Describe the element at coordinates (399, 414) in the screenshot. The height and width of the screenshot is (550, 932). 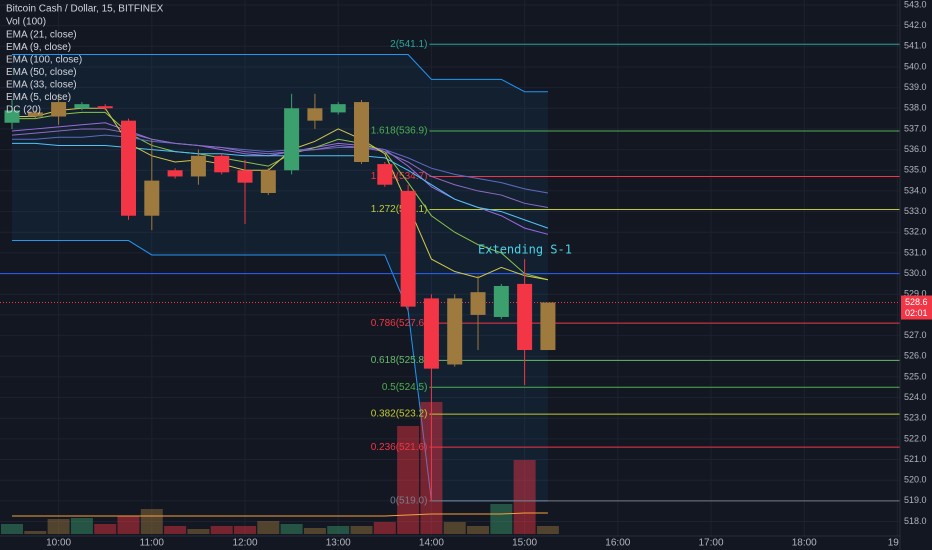
I see `fib-label: 0.382(523.2)` at that location.